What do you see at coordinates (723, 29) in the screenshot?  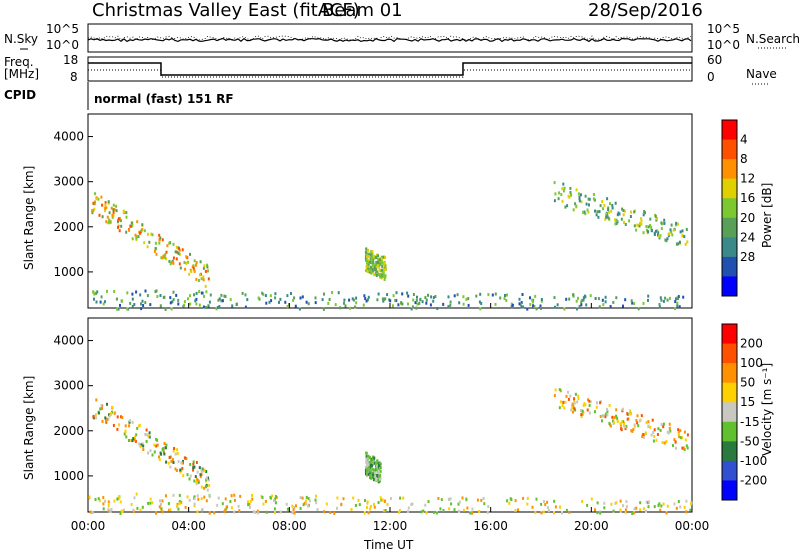 I see `nsearch-tick-top: 10^5` at bounding box center [723, 29].